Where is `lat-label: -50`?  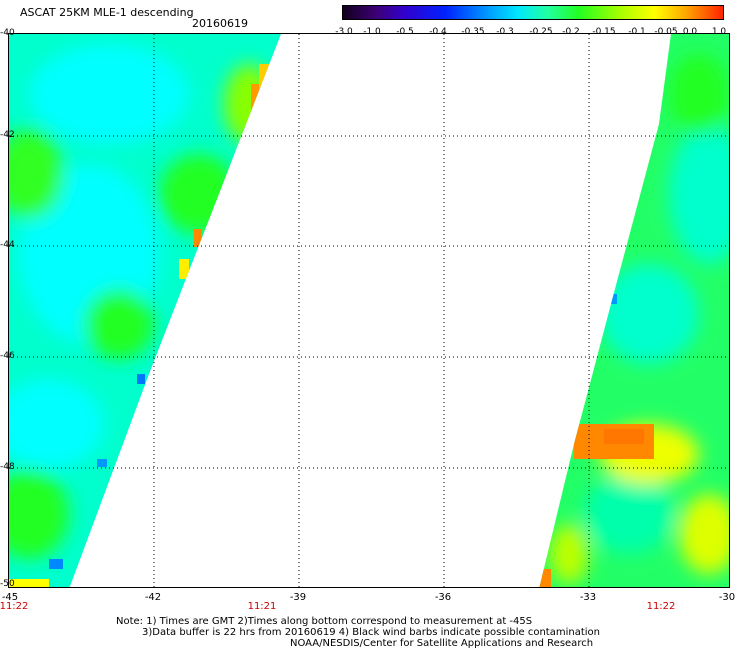 lat-label: -50 is located at coordinates (7, 584).